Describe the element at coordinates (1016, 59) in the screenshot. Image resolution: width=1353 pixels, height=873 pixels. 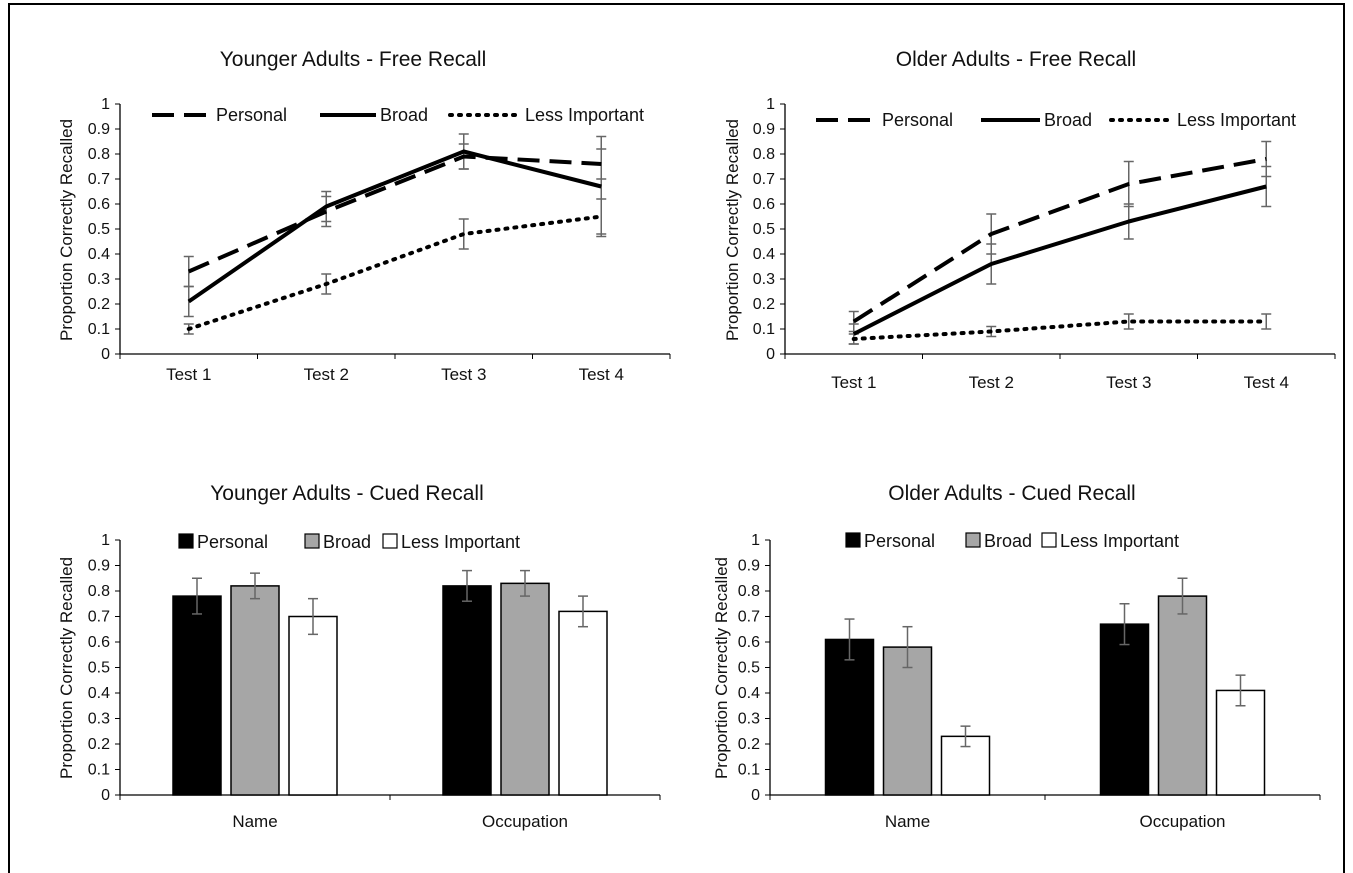
I see `chart-title: Older Adults - Free Recall` at that location.